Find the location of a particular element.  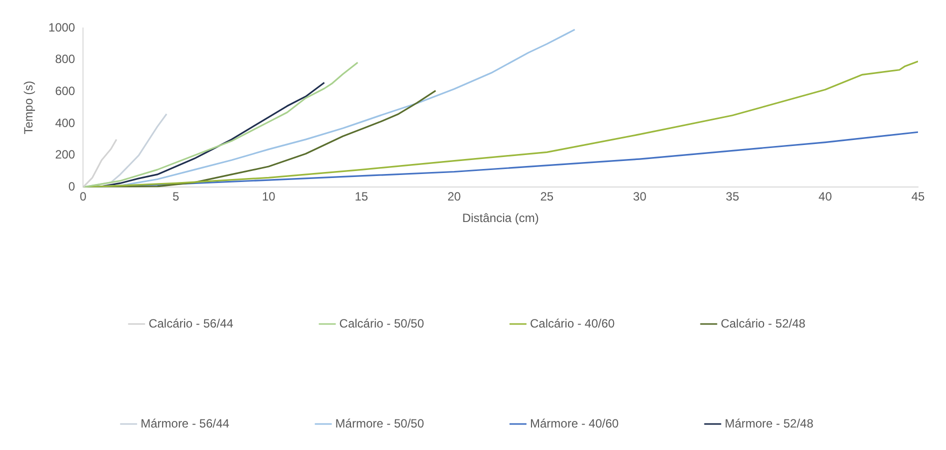

x-tick-label: 10 is located at coordinates (269, 197).